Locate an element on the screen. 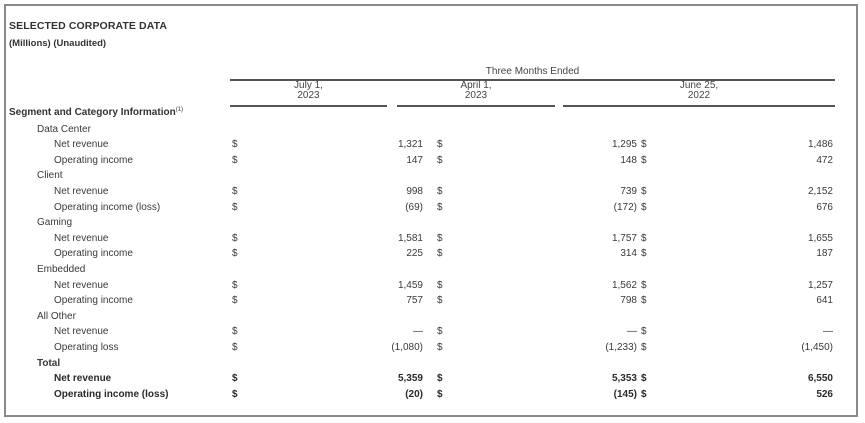 The image size is (865, 423). cell-value: 1,321 is located at coordinates (410, 145).